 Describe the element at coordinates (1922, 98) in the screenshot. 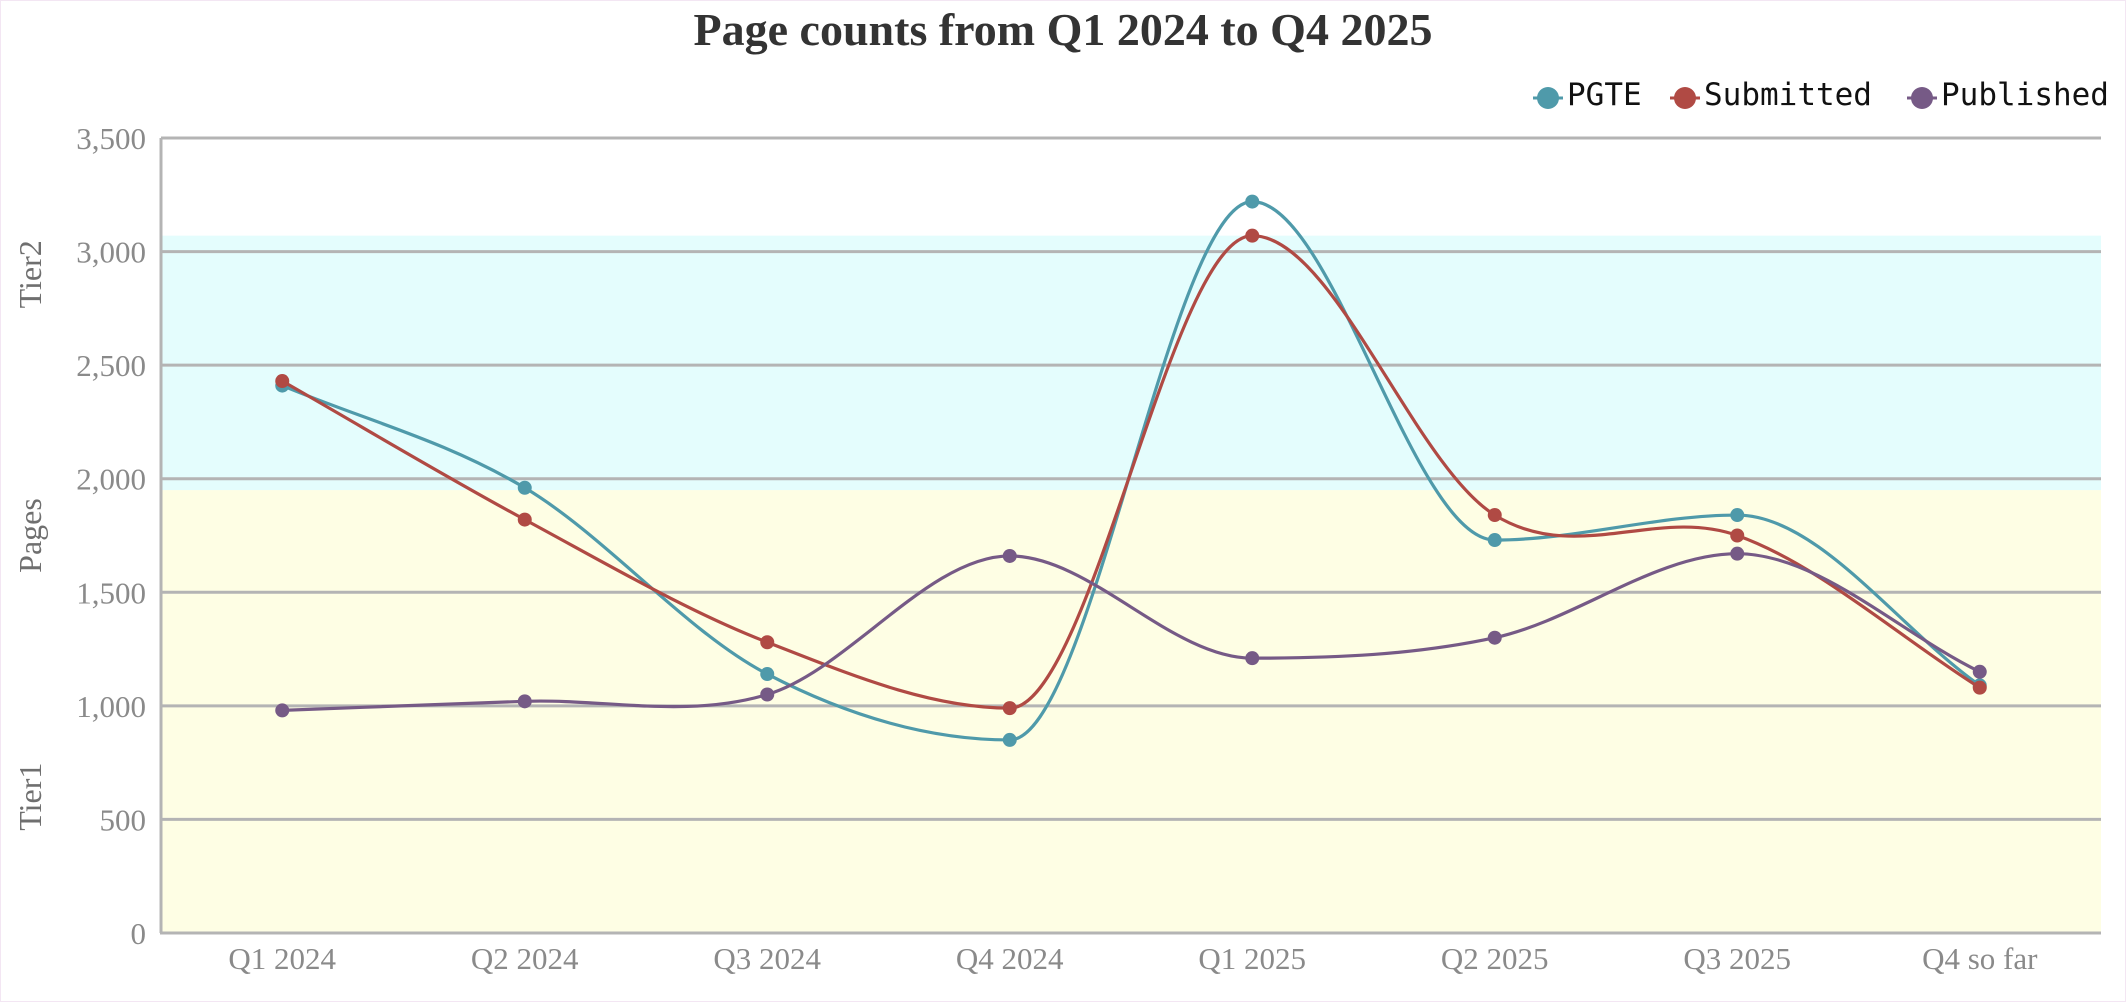

I see `legend-marker-published` at that location.